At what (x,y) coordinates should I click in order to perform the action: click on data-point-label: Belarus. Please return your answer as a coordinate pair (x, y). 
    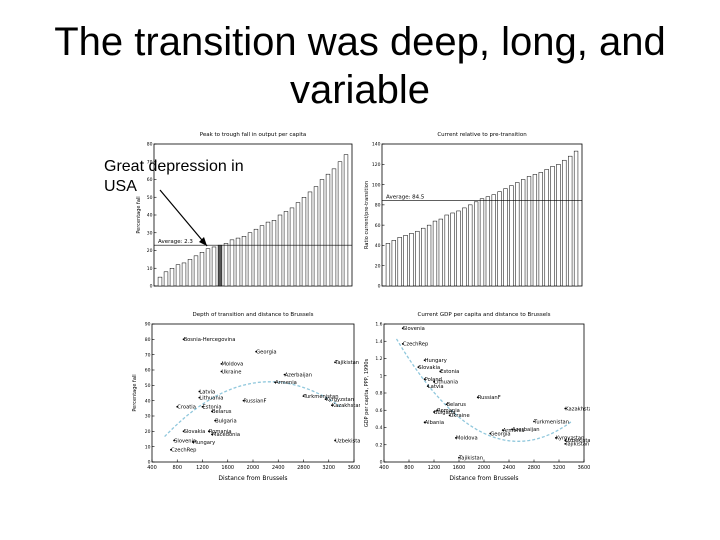
    Looking at the image, I should click on (457, 405).